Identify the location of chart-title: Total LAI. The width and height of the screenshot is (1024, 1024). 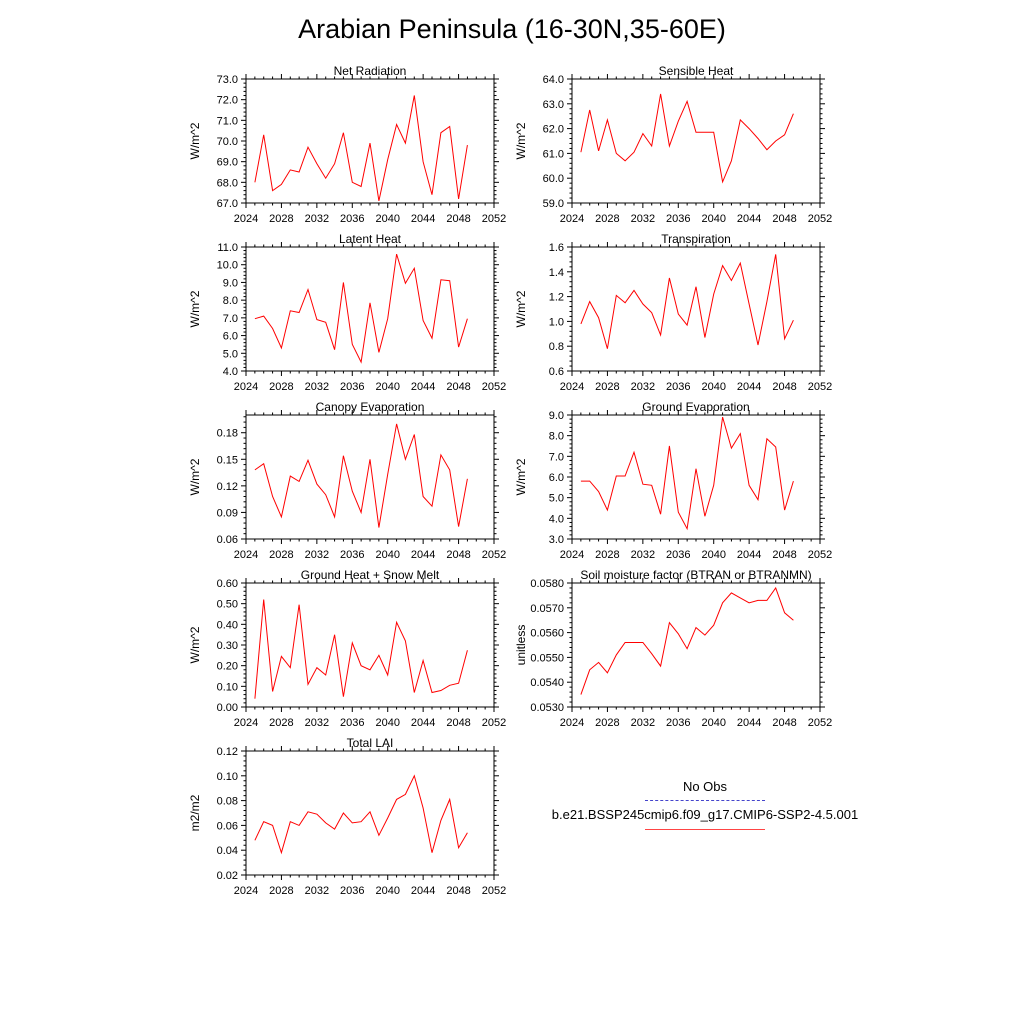
(370, 743).